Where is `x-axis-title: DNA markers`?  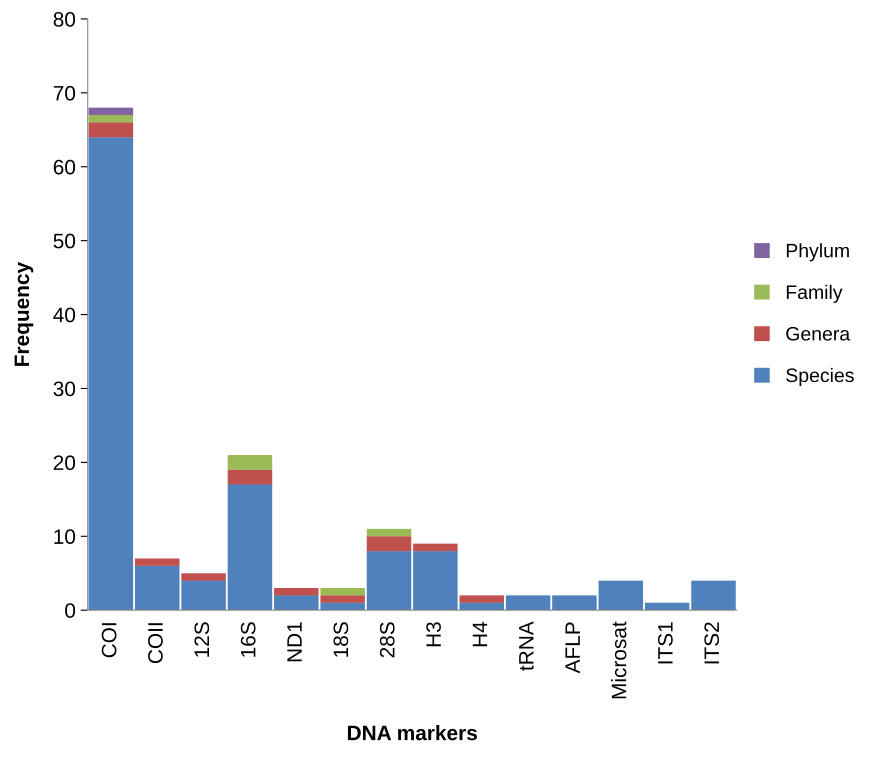 x-axis-title: DNA markers is located at coordinates (412, 732).